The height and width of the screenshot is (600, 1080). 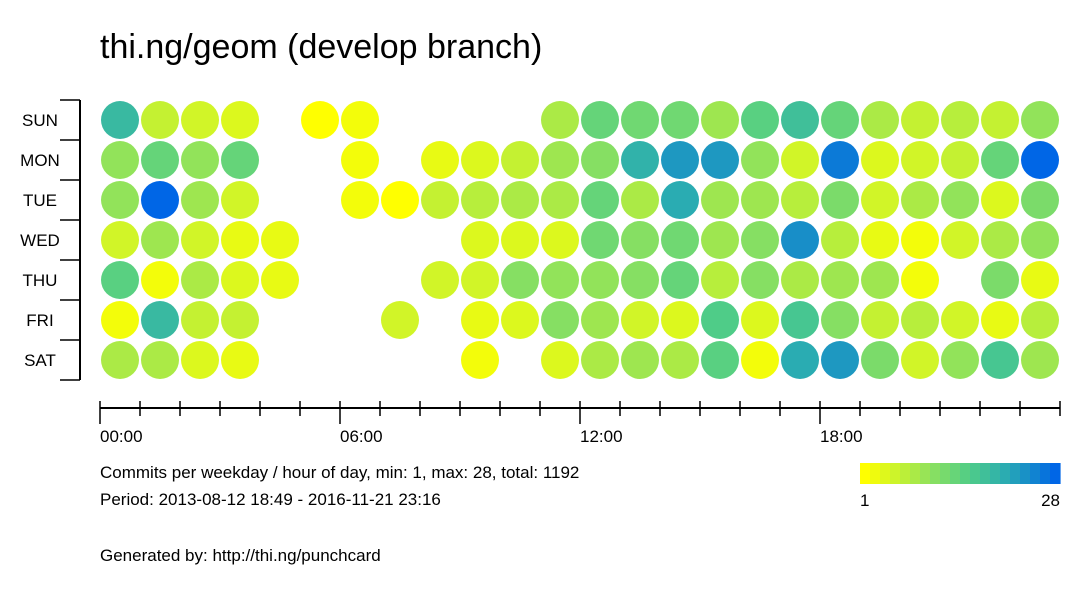 What do you see at coordinates (39, 320) in the screenshot?
I see `y-tick-label: FRI` at bounding box center [39, 320].